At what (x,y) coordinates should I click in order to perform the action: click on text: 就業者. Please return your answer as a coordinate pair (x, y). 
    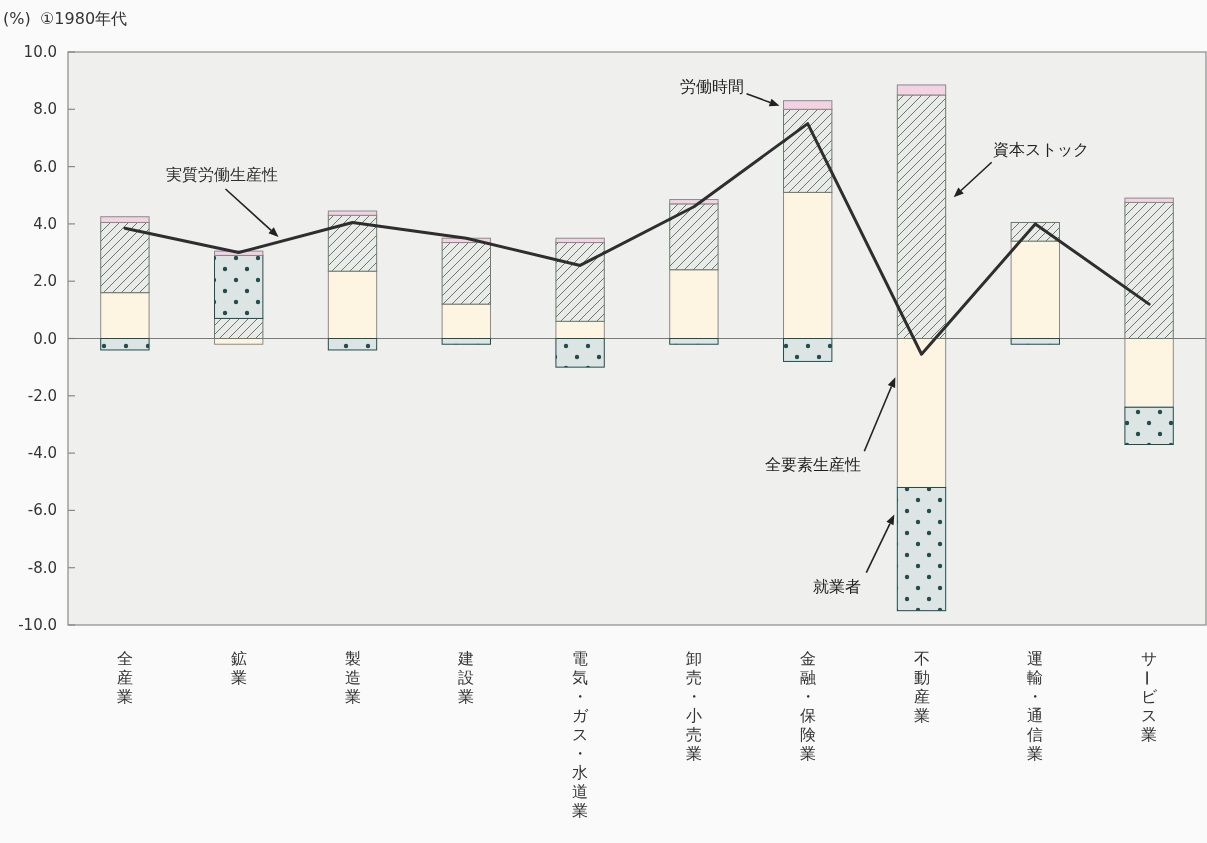
    Looking at the image, I should click on (837, 586).